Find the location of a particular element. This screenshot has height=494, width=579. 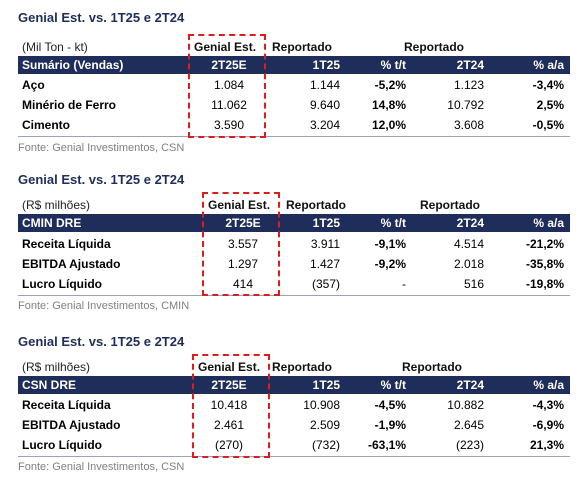

cell-value: 1.123 is located at coordinates (468, 85).